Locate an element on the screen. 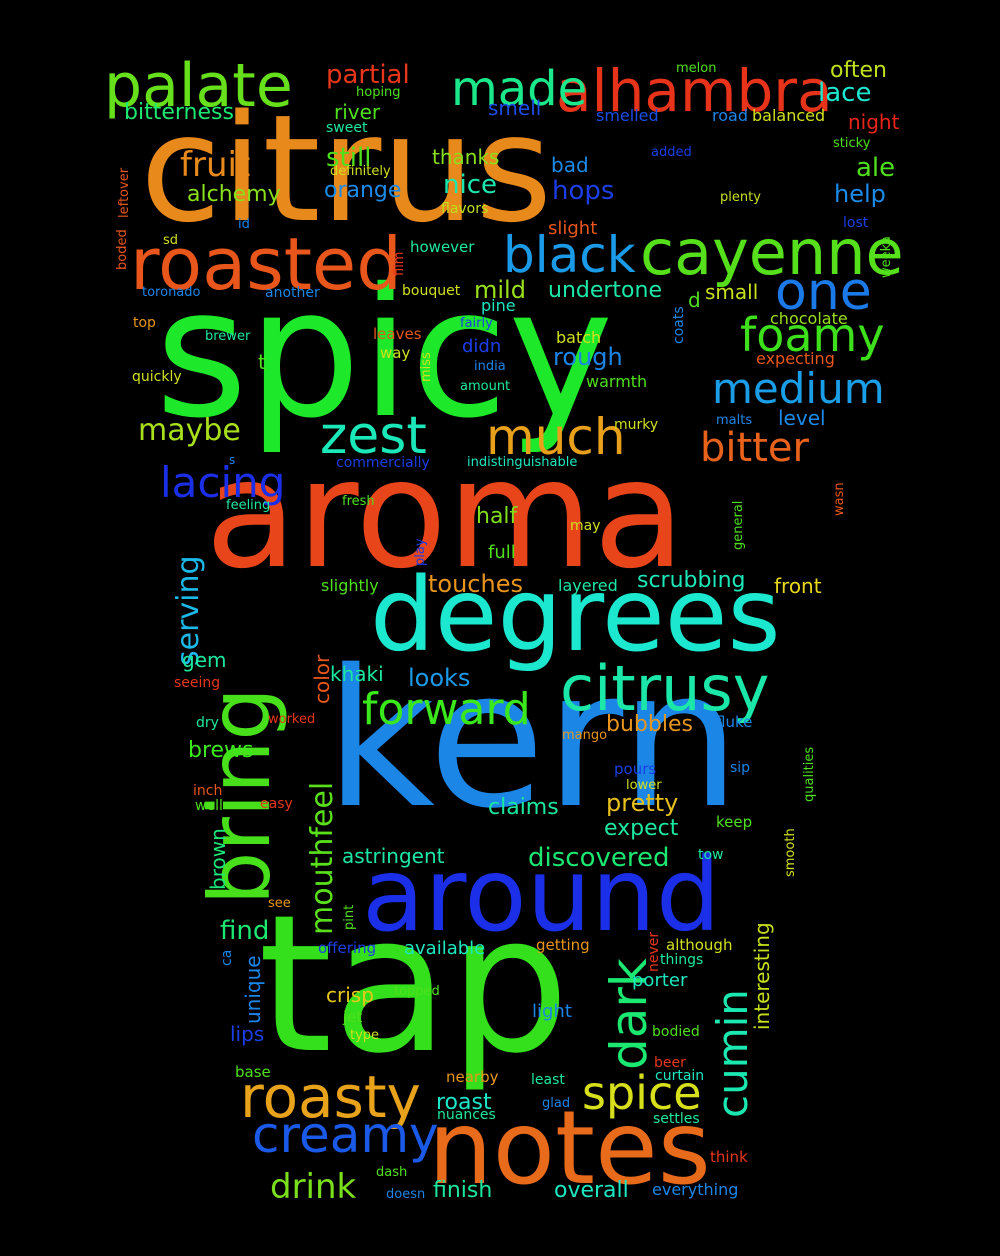 The image size is (1000, 1256). word: leaves is located at coordinates (397, 334).